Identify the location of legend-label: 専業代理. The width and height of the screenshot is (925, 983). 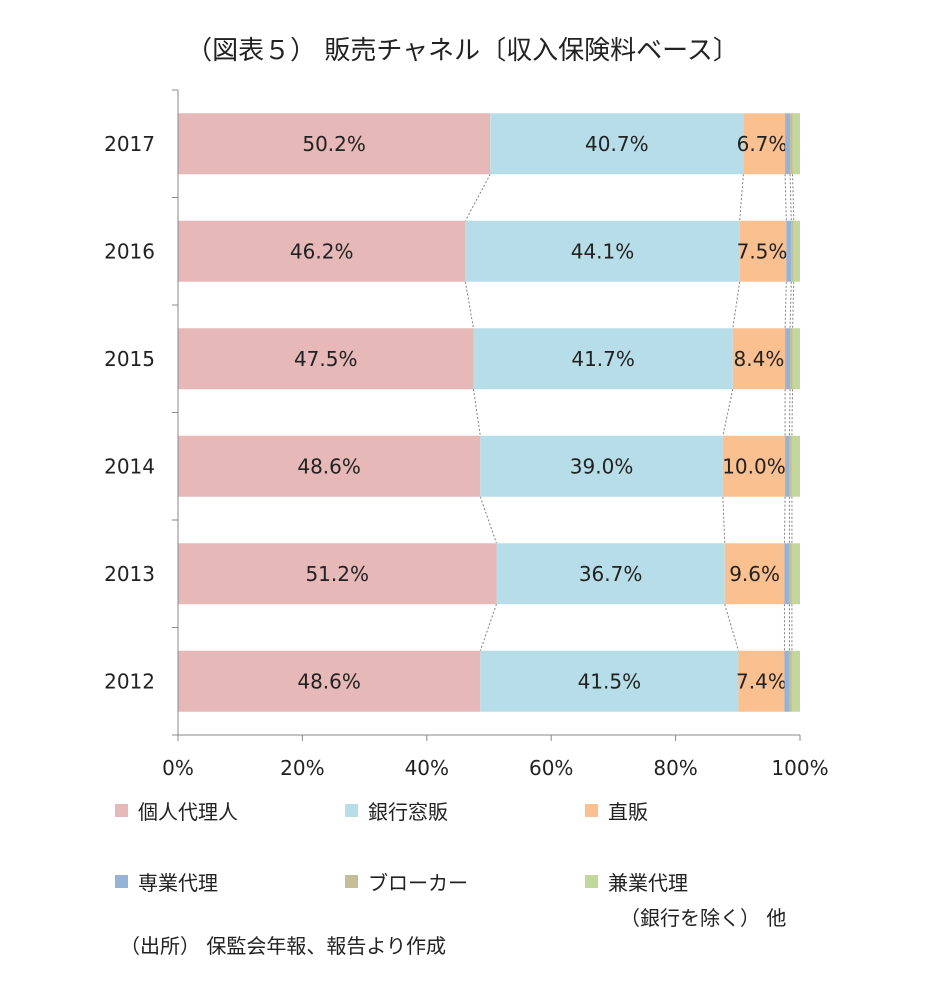
(178, 883).